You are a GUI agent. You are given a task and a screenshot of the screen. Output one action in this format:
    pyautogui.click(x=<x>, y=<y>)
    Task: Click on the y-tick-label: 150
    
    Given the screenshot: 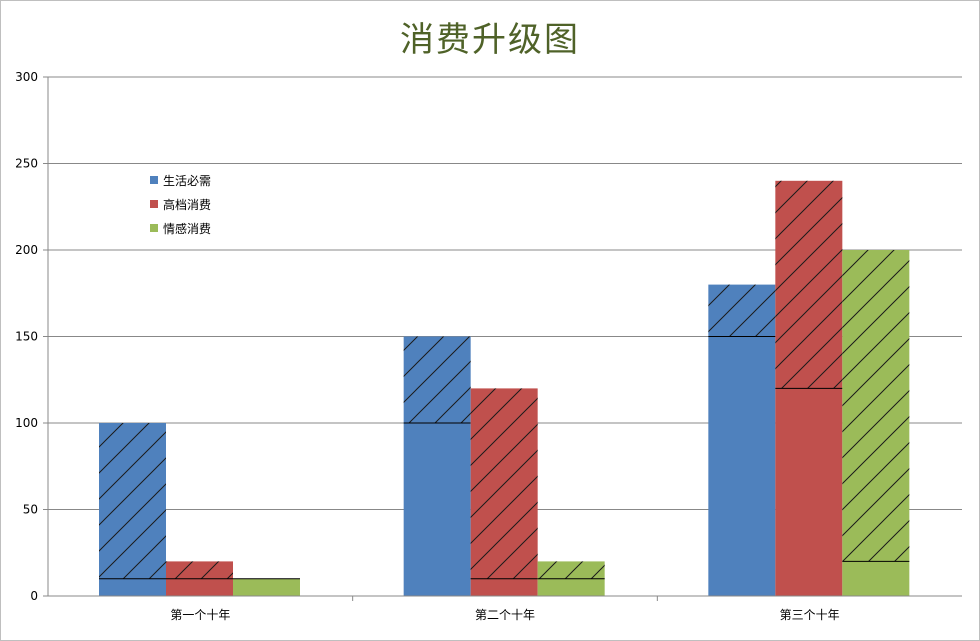 What is the action you would take?
    pyautogui.click(x=26, y=337)
    